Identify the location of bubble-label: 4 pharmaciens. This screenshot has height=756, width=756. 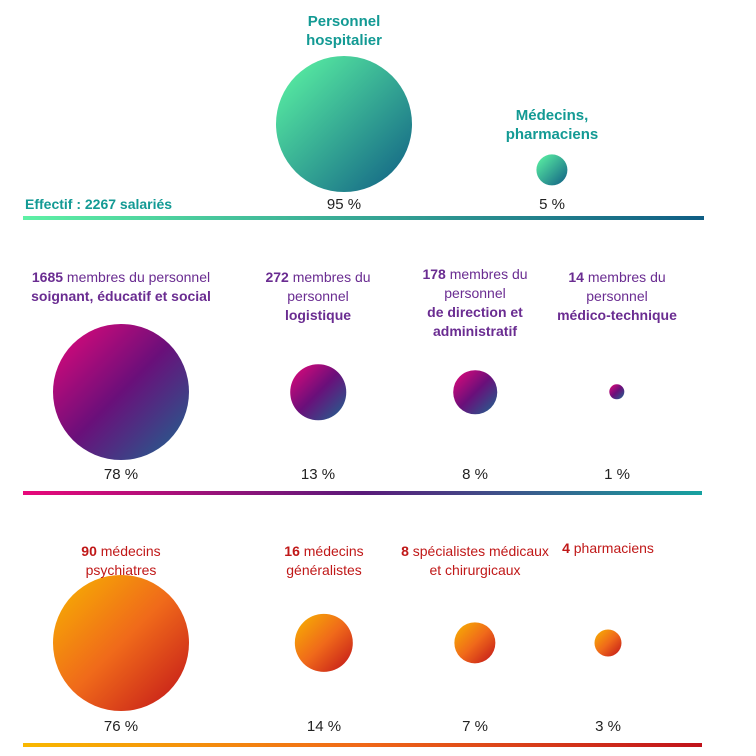
(608, 548).